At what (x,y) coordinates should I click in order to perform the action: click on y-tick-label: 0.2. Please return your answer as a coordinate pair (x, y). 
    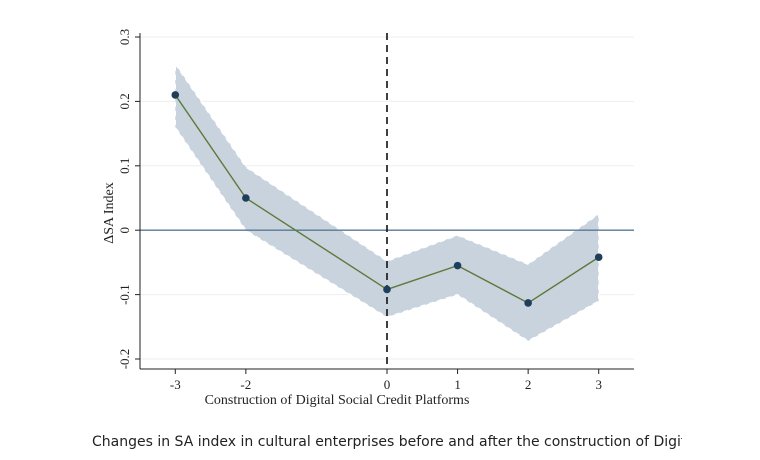
    Looking at the image, I should click on (124, 101).